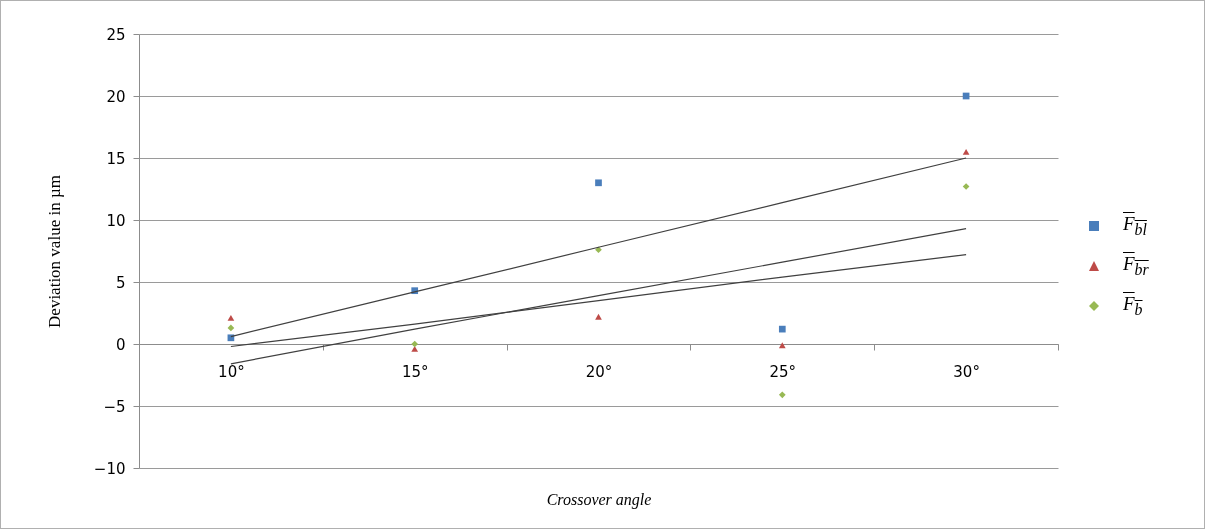  What do you see at coordinates (109, 468) in the screenshot?
I see `y-tick-label: −10` at bounding box center [109, 468].